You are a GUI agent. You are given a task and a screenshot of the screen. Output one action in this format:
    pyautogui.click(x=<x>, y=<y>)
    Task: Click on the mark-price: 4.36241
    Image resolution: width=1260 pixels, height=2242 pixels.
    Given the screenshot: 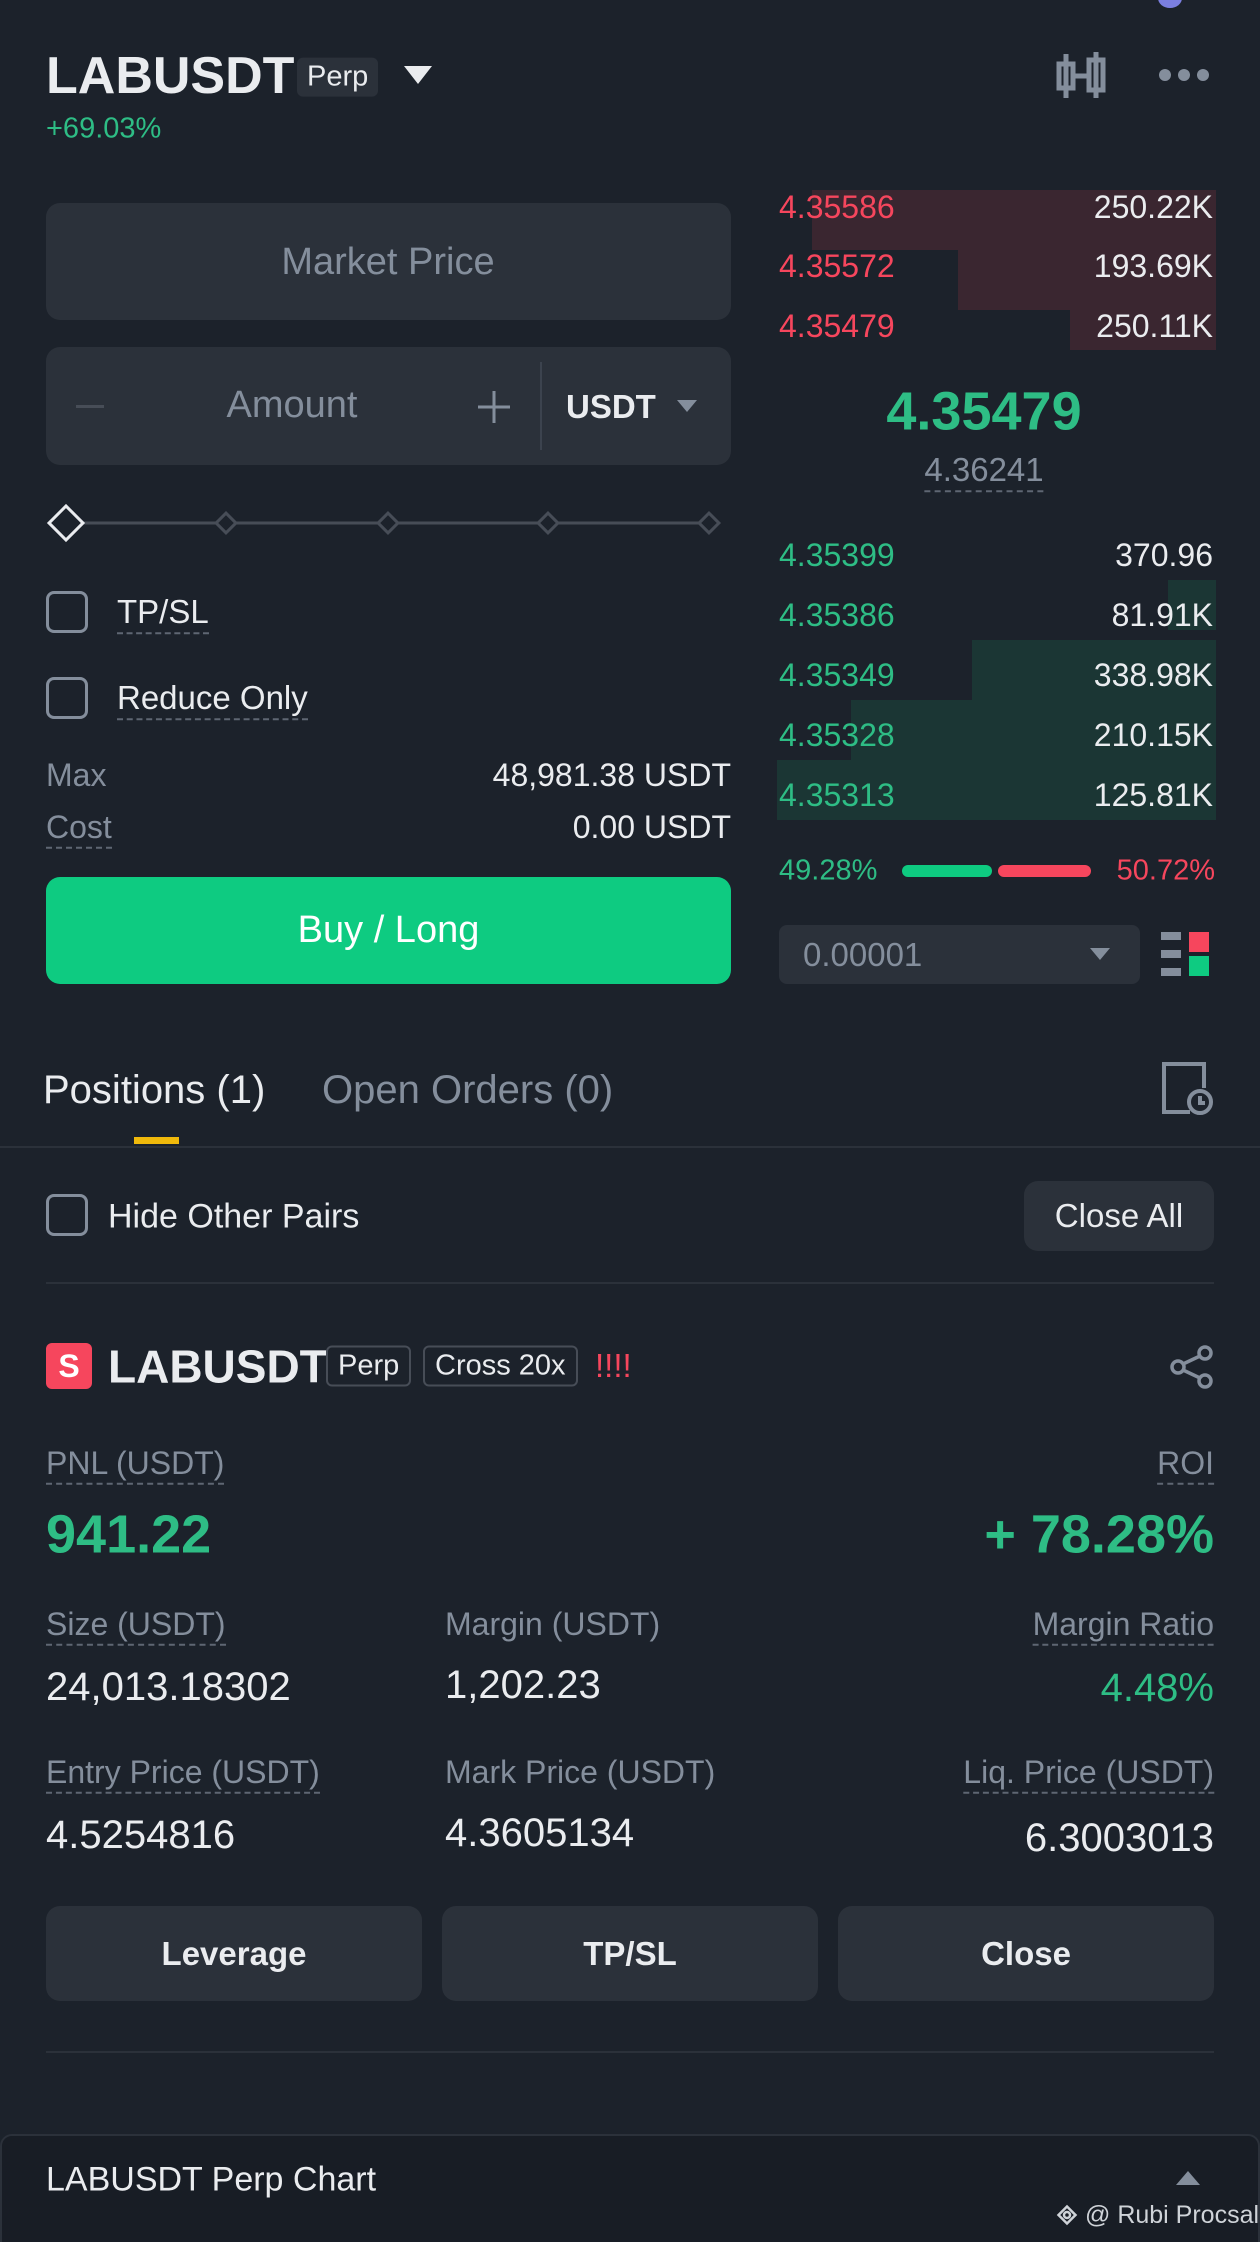 What is the action you would take?
    pyautogui.click(x=984, y=472)
    